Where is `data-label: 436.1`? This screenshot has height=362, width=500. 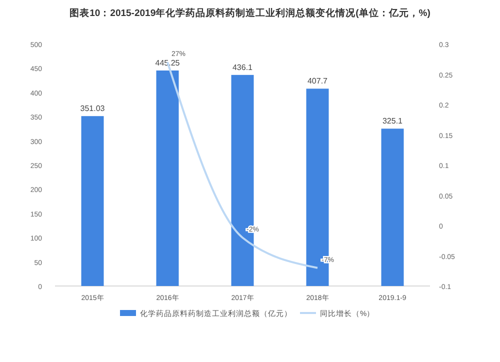 data-label: 436.1 is located at coordinates (243, 67).